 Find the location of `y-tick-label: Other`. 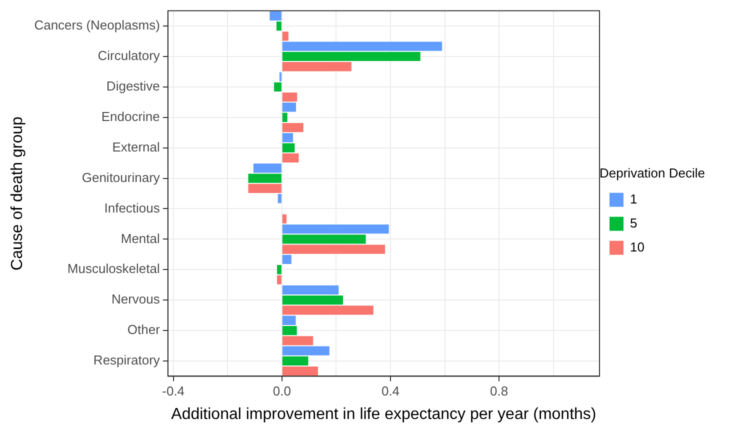

y-tick-label: Other is located at coordinates (144, 330).